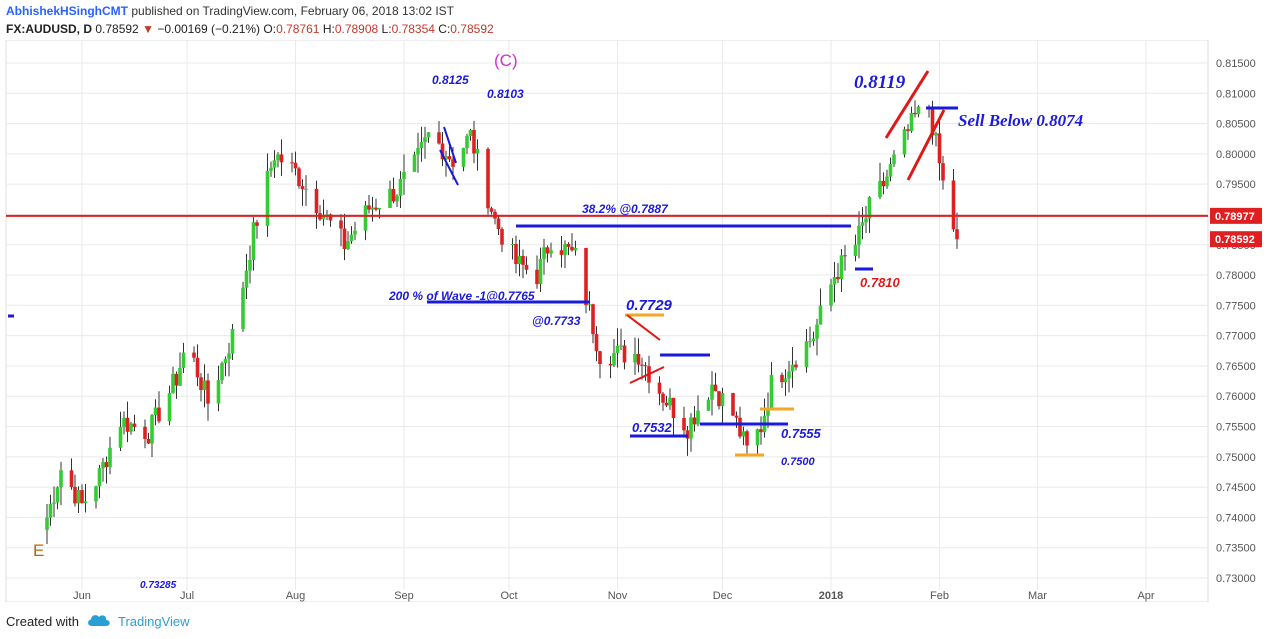 Image resolution: width=1268 pixels, height=639 pixels. I want to click on sell-below-label: Sell Below 0.8074, so click(1020, 120).